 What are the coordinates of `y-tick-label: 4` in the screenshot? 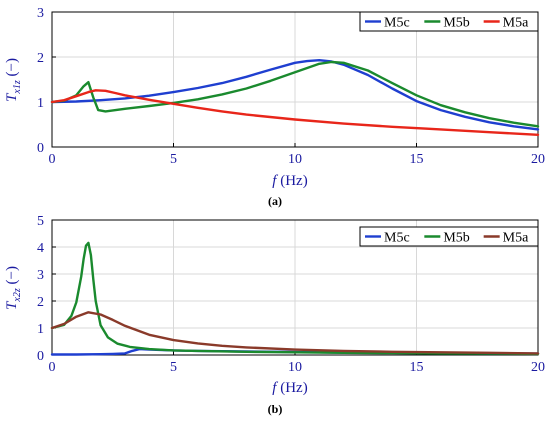 It's located at (40, 248).